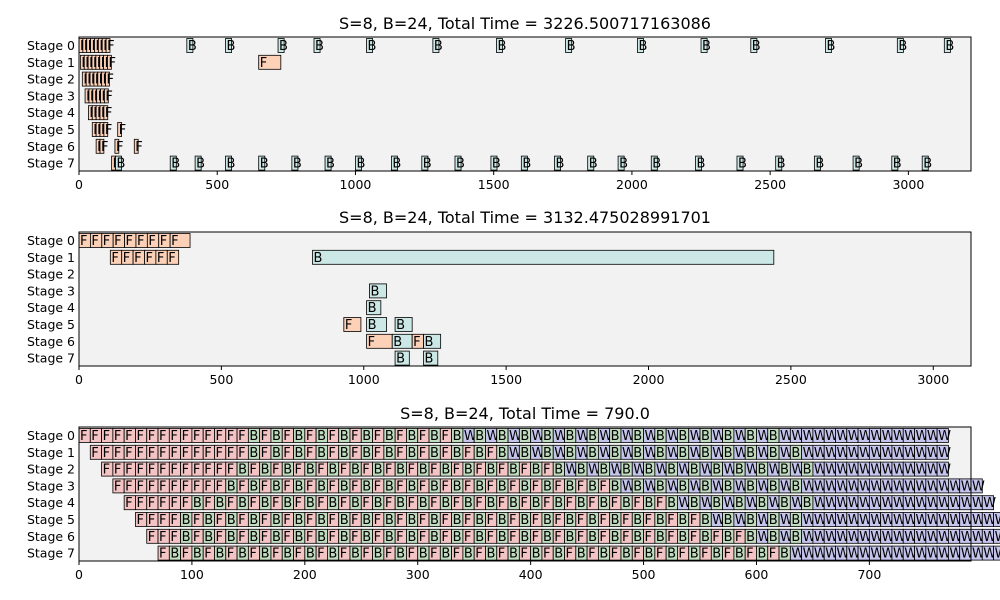  I want to click on block-f, so click(119, 129).